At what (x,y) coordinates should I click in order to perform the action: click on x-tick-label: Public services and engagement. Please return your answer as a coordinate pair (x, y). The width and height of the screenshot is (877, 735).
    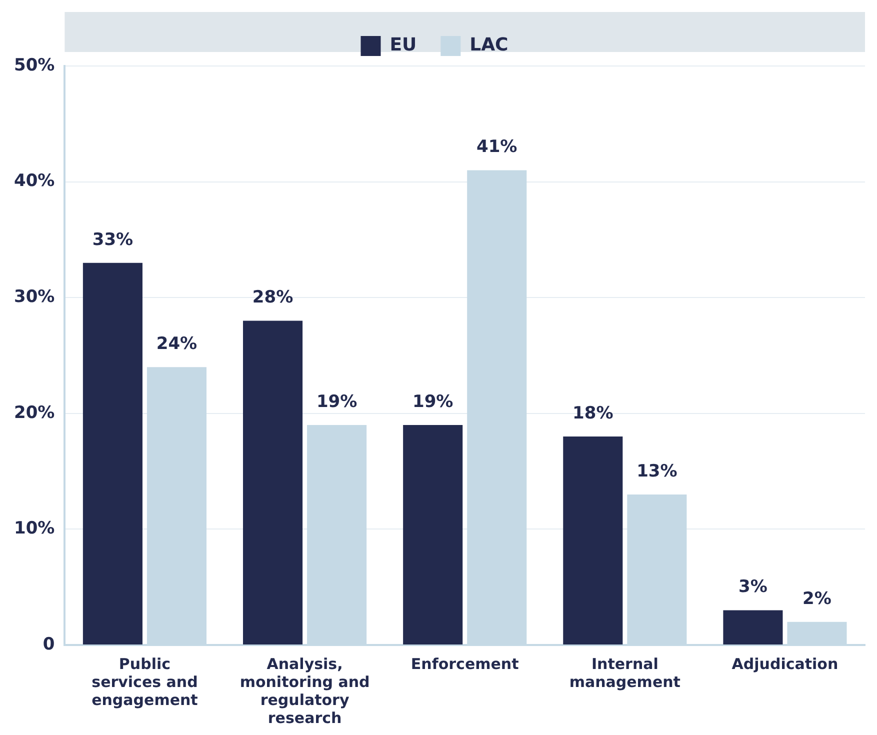
    Looking at the image, I should click on (145, 681).